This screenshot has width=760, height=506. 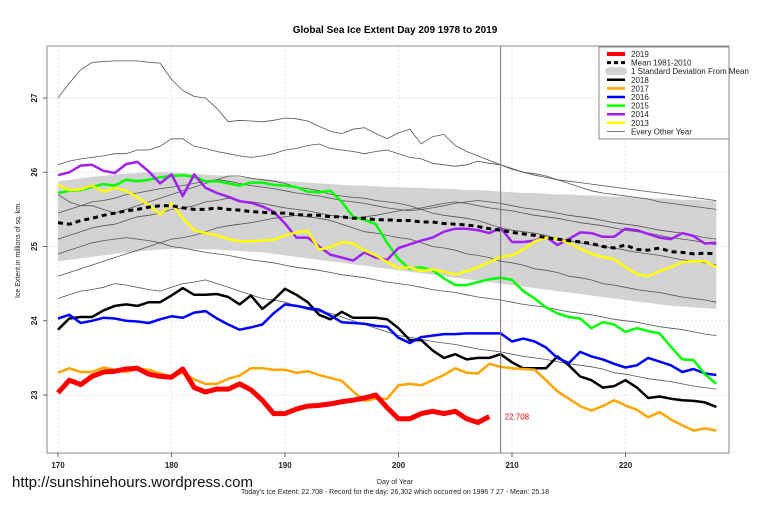 I want to click on y-tick-label: 27, so click(x=34, y=97).